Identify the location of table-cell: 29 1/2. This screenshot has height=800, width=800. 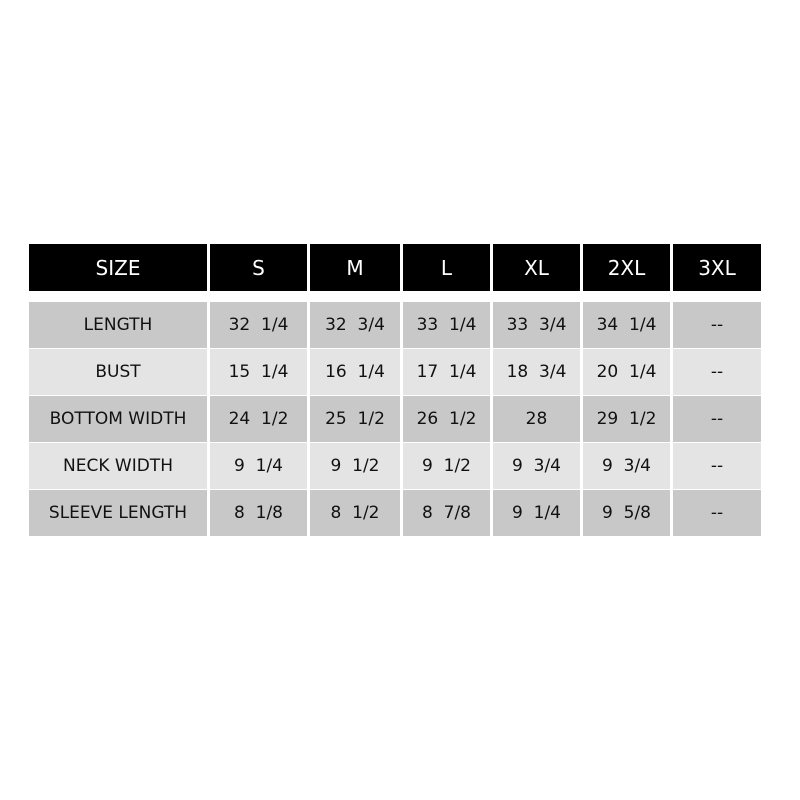
(626, 419).